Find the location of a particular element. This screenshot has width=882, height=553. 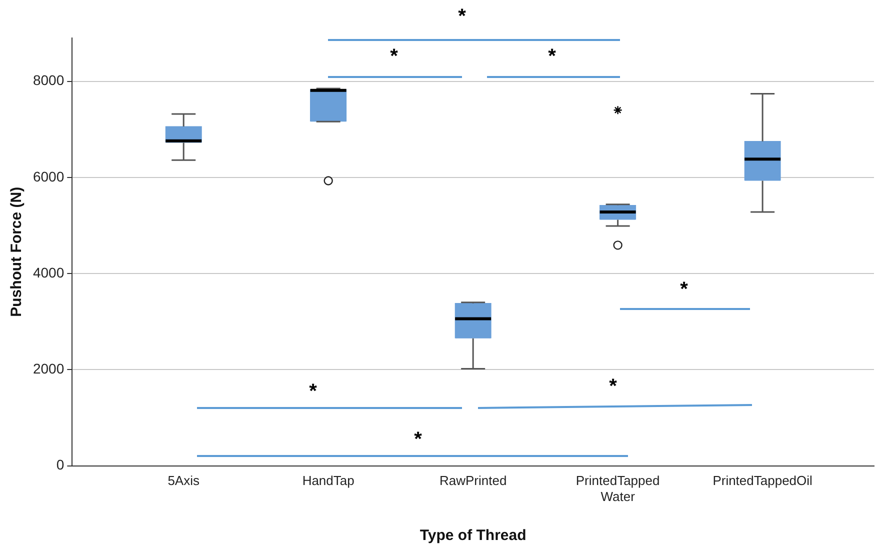

x-tick-label: RawPrinted is located at coordinates (473, 480).